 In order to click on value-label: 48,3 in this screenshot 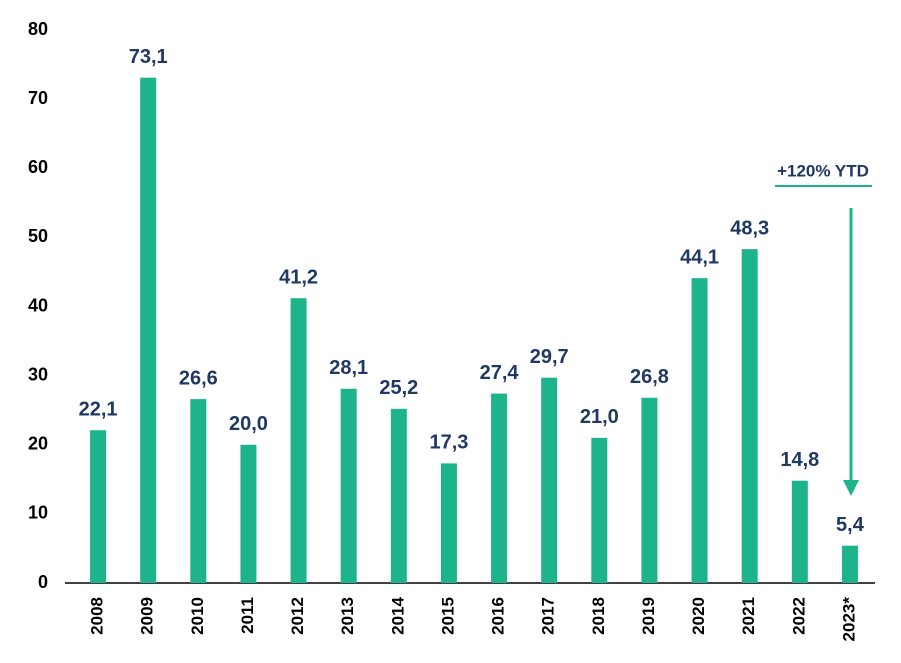, I will do `click(749, 228)`.